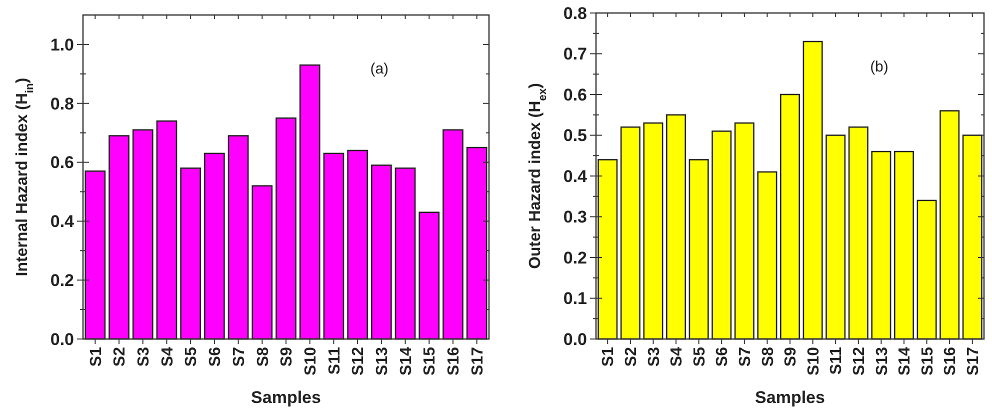 The height and width of the screenshot is (414, 992). I want to click on annotation: (b), so click(879, 67).